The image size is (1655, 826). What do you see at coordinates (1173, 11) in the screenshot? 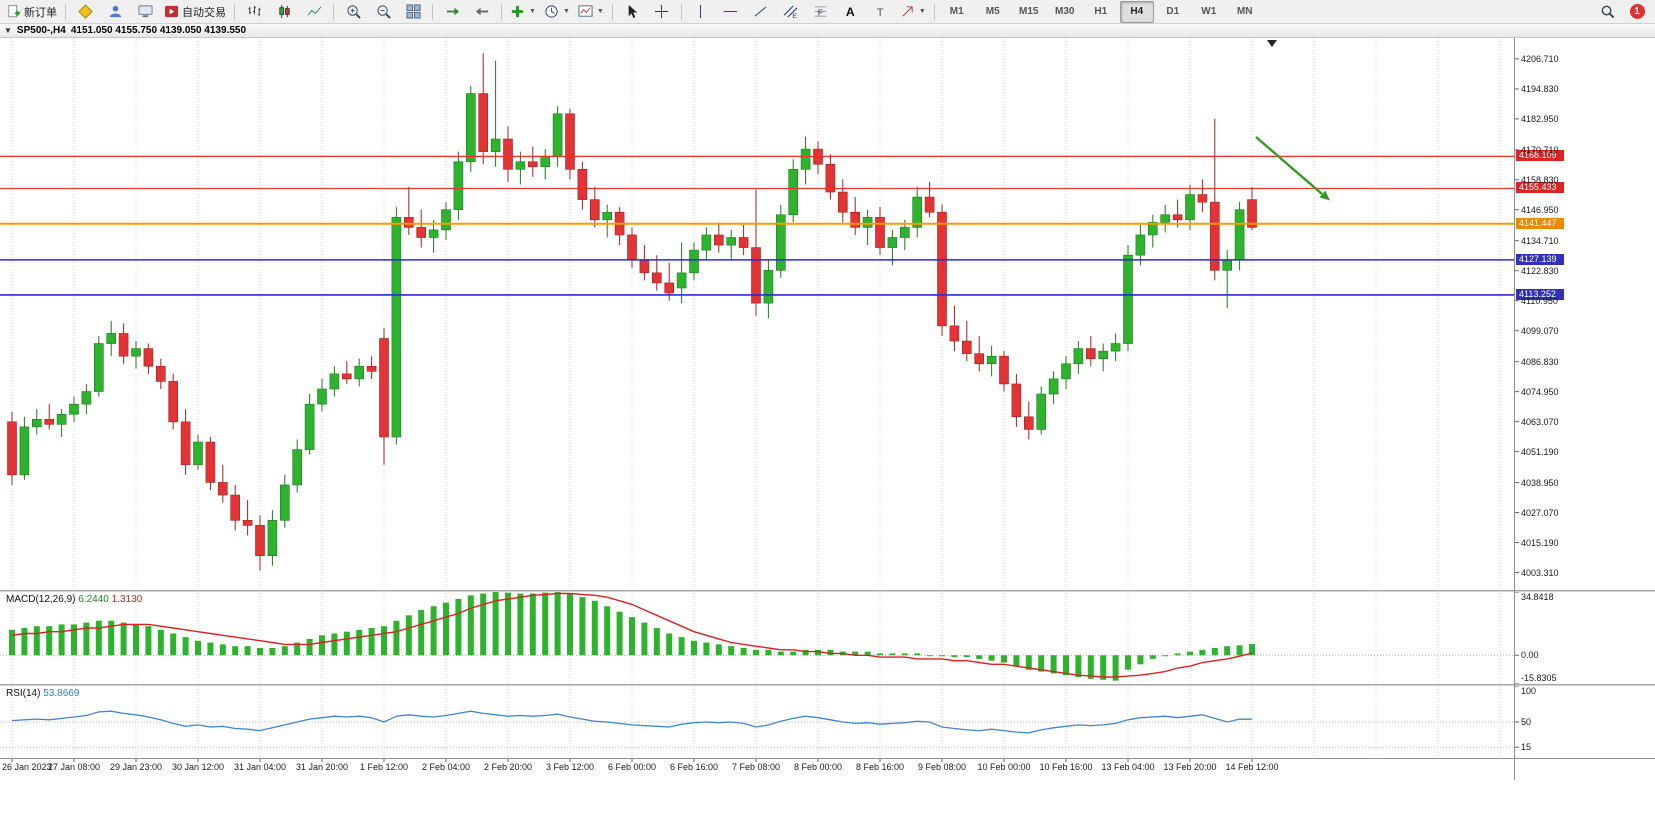
I see `timeframe-button-d1: D1` at bounding box center [1173, 11].